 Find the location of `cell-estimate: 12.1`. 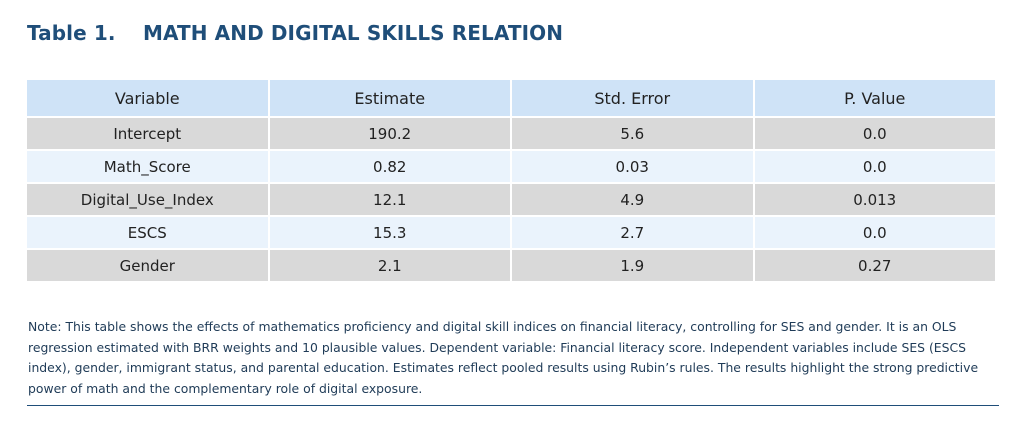

cell-estimate: 12.1 is located at coordinates (389, 199).